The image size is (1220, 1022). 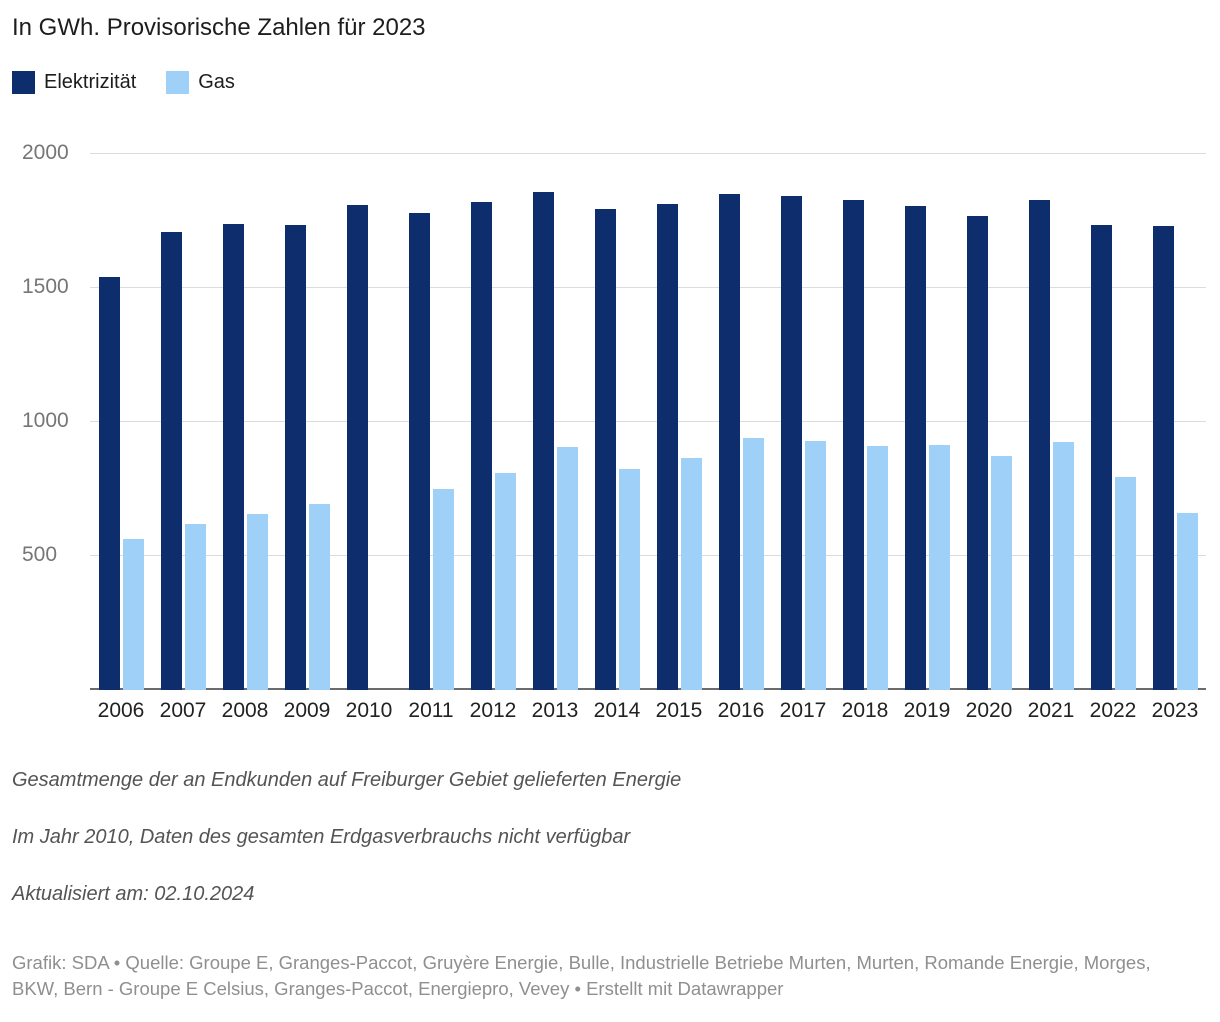 I want to click on chart-title: In GWh. Provisorische Zahlen für 2023, so click(x=219, y=27).